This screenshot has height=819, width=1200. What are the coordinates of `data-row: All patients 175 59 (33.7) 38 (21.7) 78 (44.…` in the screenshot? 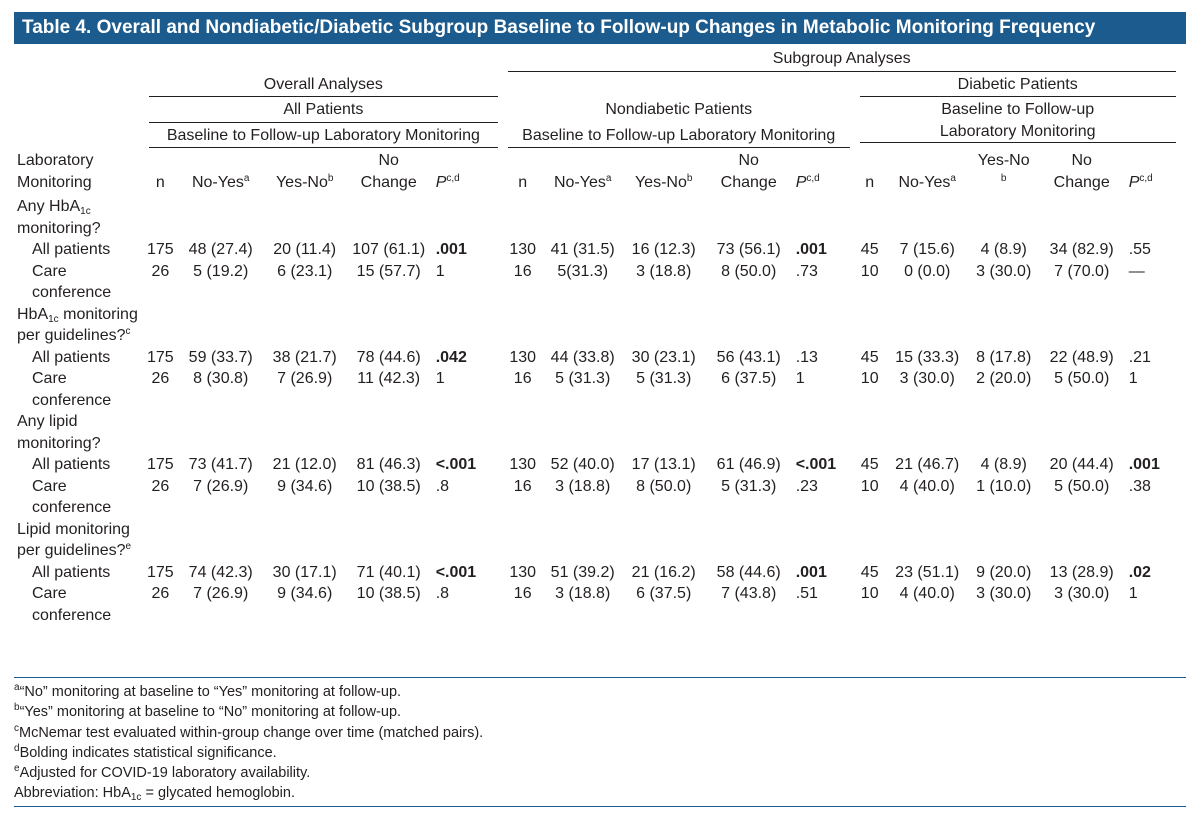 It's located at (597, 358).